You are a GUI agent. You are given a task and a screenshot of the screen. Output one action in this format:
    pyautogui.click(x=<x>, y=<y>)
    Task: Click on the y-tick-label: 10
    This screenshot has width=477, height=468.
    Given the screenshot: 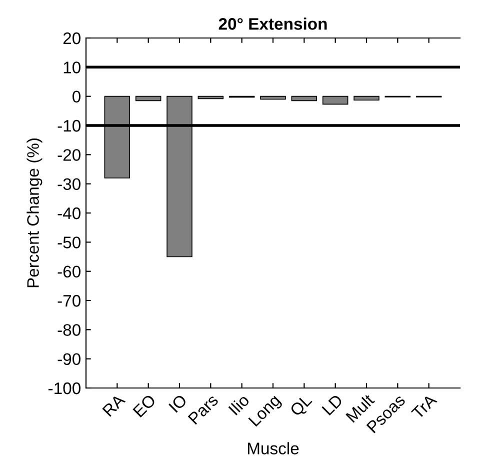 What is the action you would take?
    pyautogui.click(x=72, y=68)
    